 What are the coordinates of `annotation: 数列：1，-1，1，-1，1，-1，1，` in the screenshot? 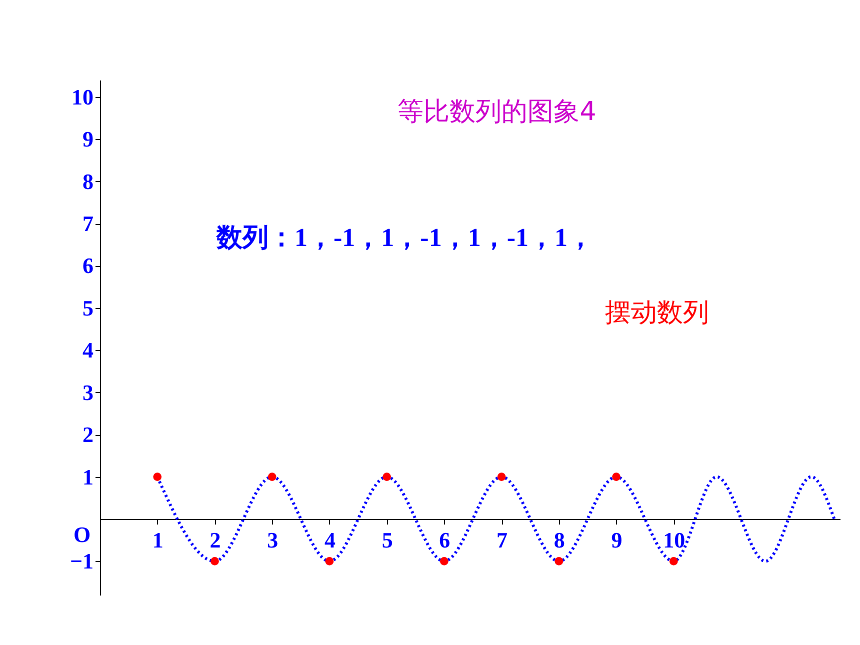 It's located at (405, 237).